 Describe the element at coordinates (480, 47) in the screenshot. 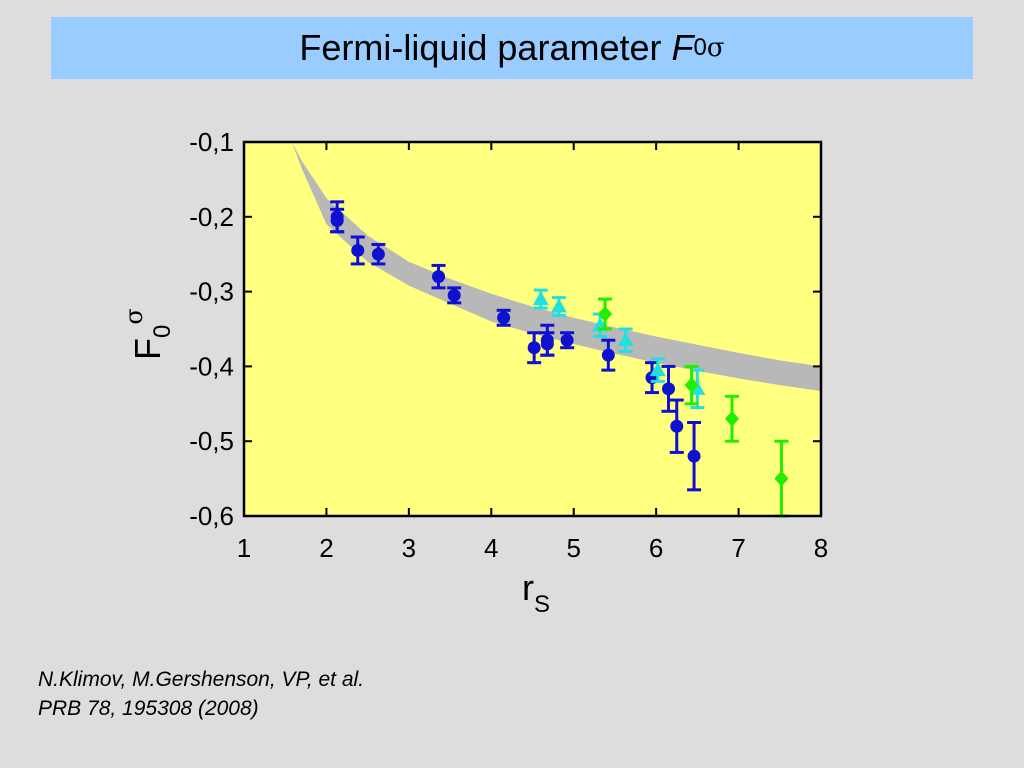

I see `title-text: Fermi-liquid parameter` at that location.